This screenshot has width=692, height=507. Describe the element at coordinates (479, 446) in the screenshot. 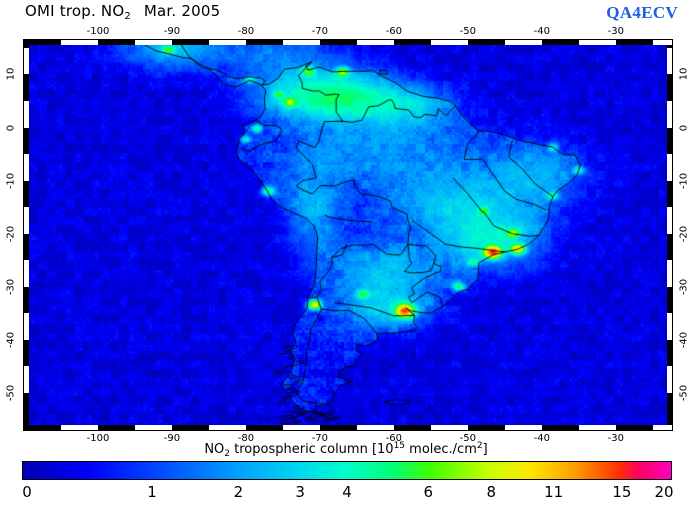

I see `caption-exponent-2: 2` at that location.